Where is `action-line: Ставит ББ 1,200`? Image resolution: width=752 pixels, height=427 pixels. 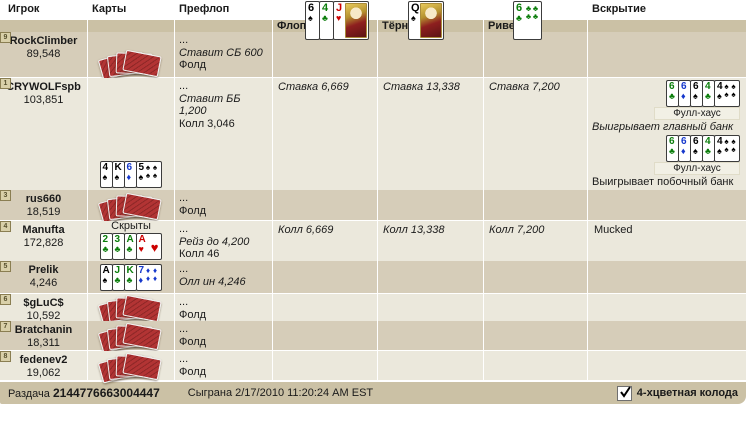 action-line: Ставит ББ 1,200 is located at coordinates (210, 105).